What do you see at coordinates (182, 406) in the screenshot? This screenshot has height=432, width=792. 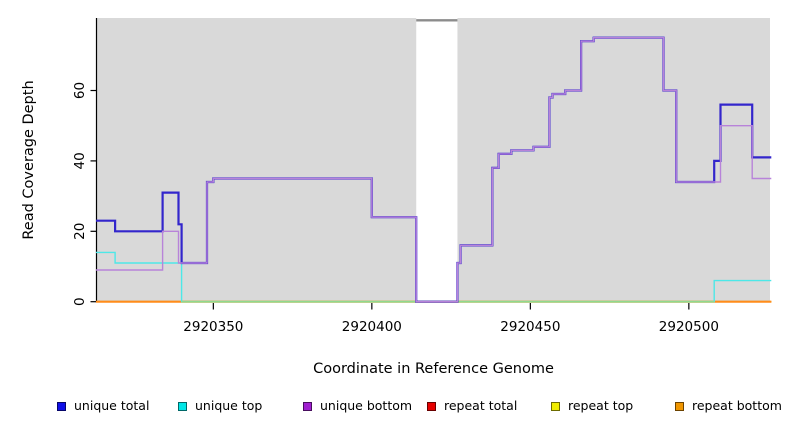 I see `legend-swatch-unique-top` at bounding box center [182, 406].